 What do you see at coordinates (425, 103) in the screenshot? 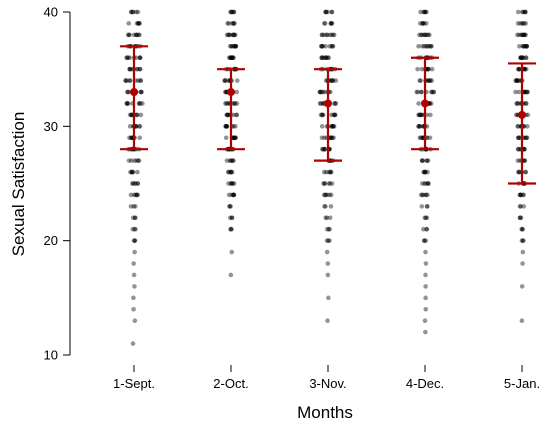
I see `center-marker` at bounding box center [425, 103].